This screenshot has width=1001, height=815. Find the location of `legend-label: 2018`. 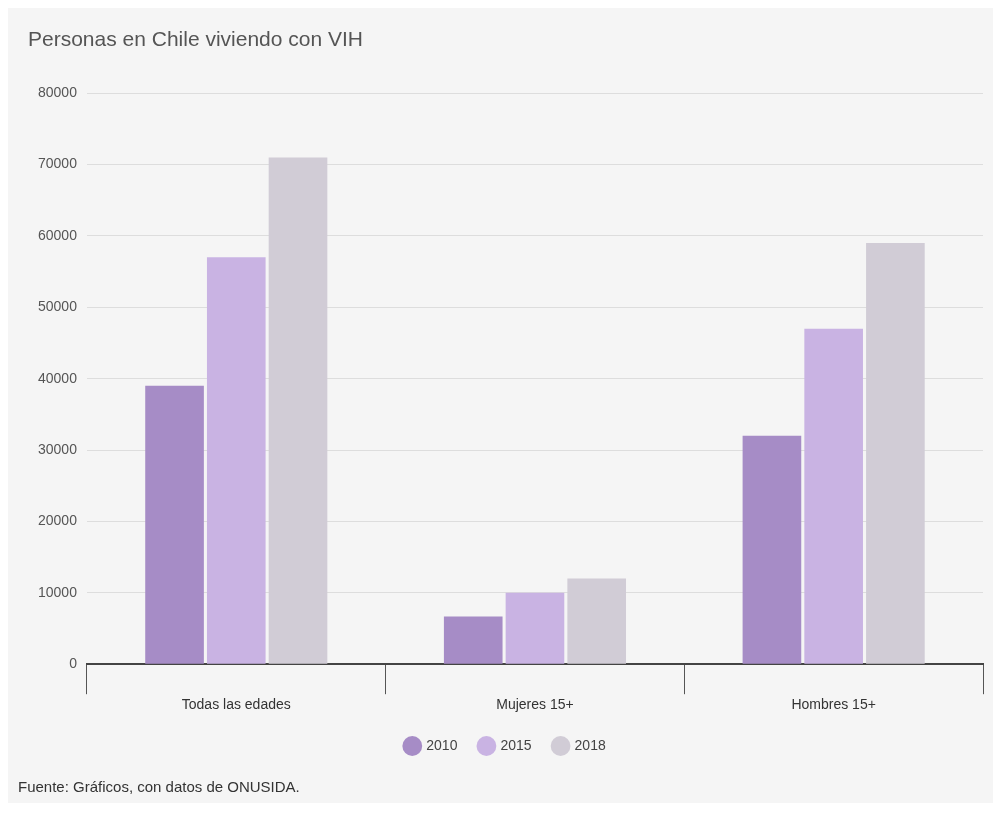

legend-label: 2018 is located at coordinates (590, 744).